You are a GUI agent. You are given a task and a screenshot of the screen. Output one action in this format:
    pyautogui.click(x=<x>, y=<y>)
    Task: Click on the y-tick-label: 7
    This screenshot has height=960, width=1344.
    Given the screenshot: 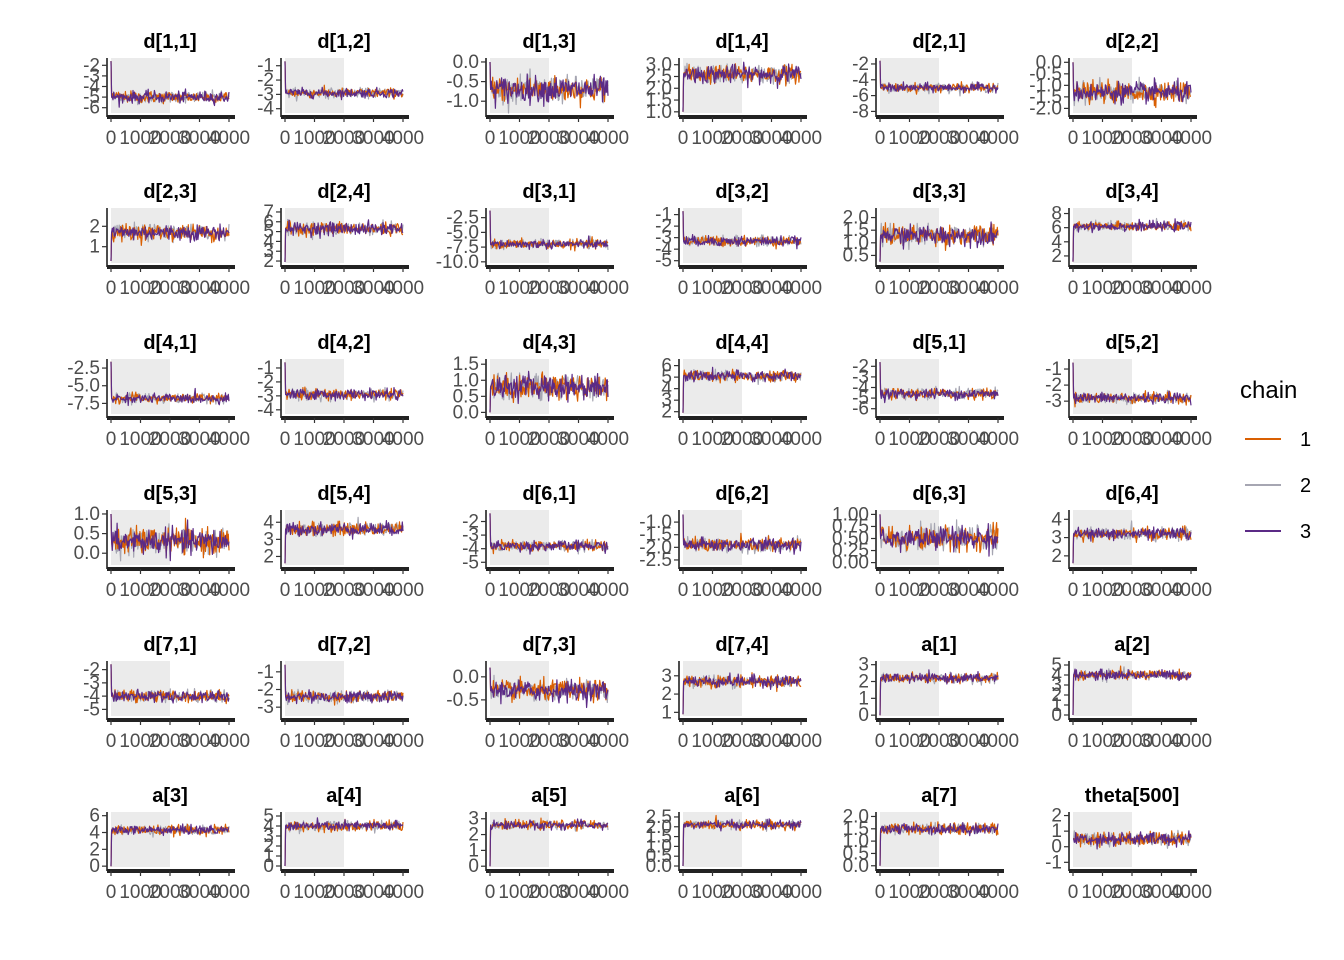 What is the action you would take?
    pyautogui.click(x=268, y=212)
    